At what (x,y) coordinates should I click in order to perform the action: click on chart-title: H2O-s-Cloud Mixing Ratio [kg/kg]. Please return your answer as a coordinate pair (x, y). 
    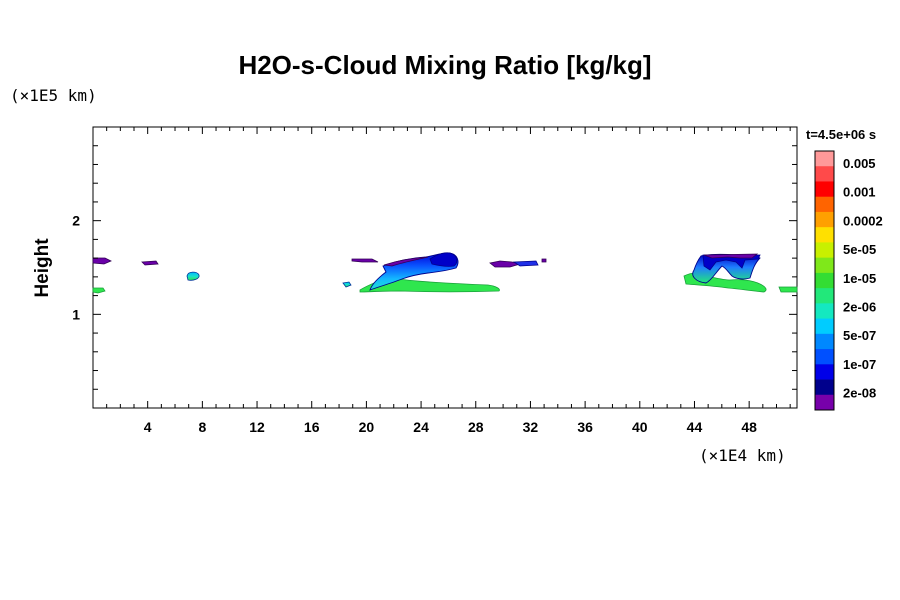
    Looking at the image, I should click on (444, 65).